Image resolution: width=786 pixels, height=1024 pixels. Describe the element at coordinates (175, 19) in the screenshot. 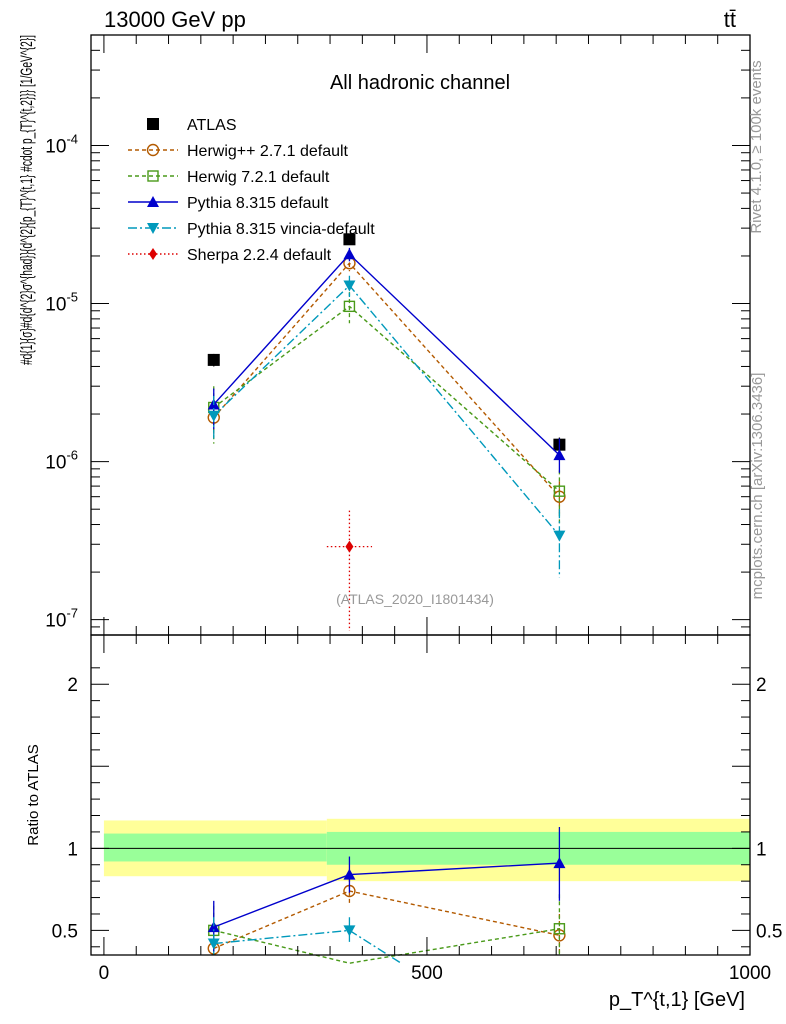

I see `energy-label: 13000 GeV pp` at that location.